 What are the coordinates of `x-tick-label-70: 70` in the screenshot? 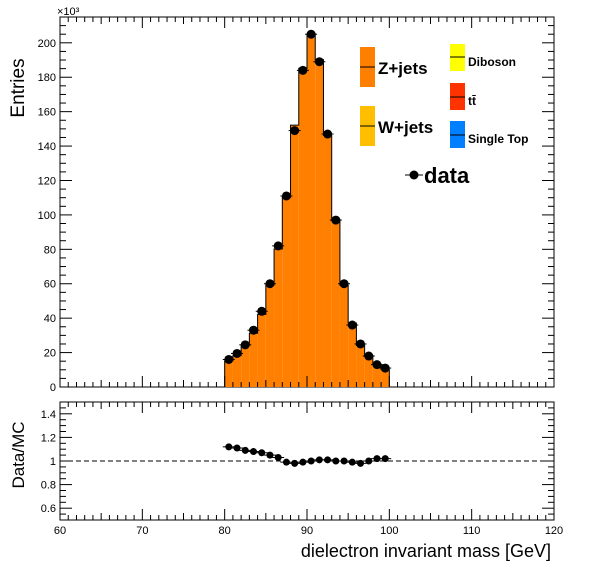 It's located at (142, 531).